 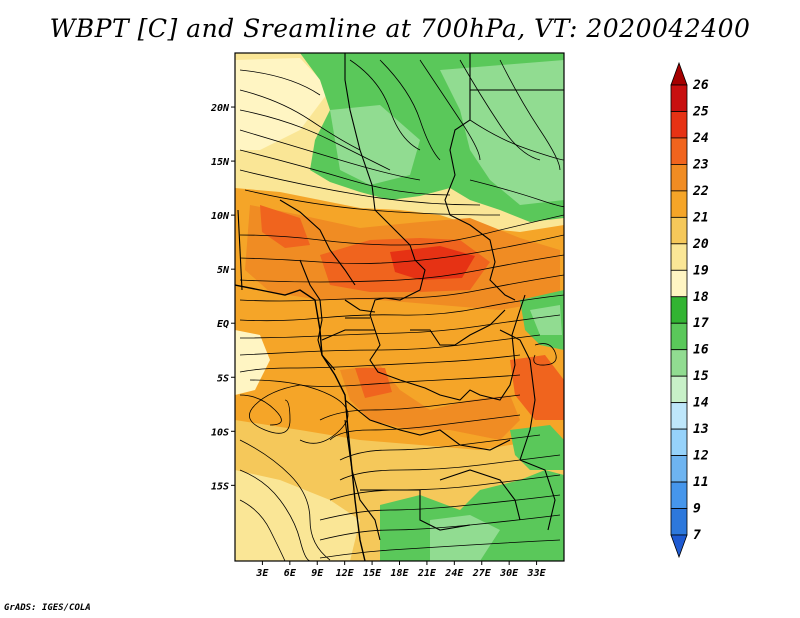 What do you see at coordinates (220, 486) in the screenshot?
I see `lat-tick-label: 15S` at bounding box center [220, 486].